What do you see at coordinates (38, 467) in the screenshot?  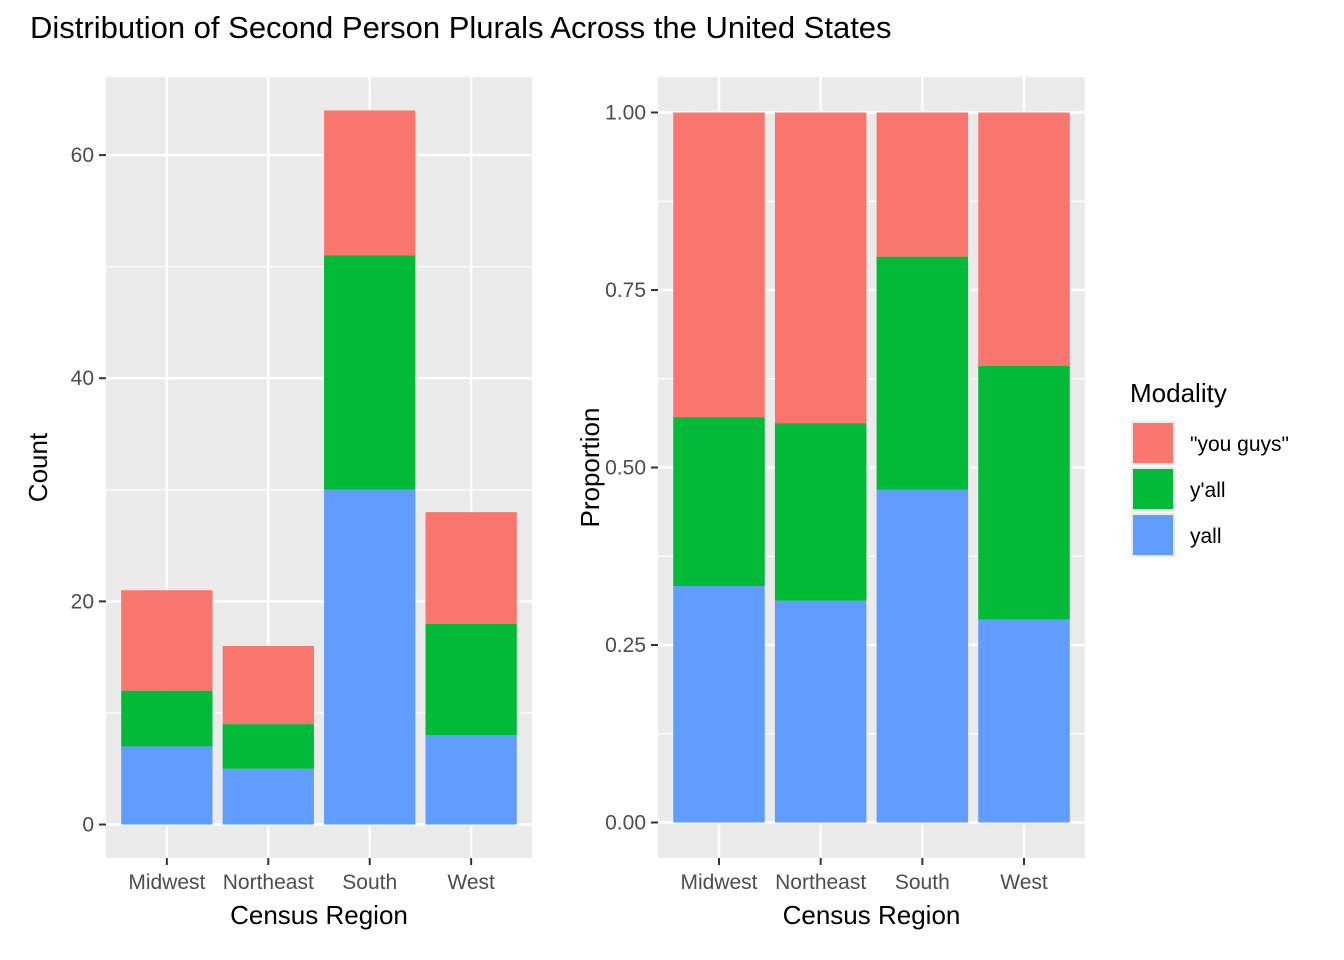 I see `y-axis-title: Count` at bounding box center [38, 467].